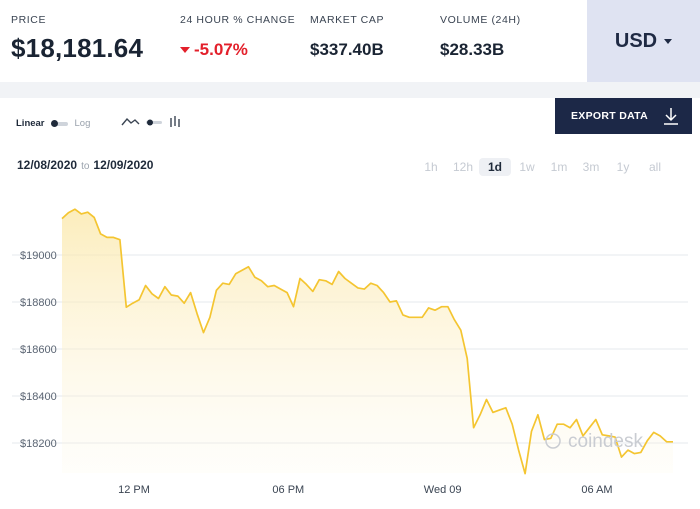 The image size is (700, 509). What do you see at coordinates (38, 256) in the screenshot?
I see `y-tick-label: $19000` at bounding box center [38, 256].